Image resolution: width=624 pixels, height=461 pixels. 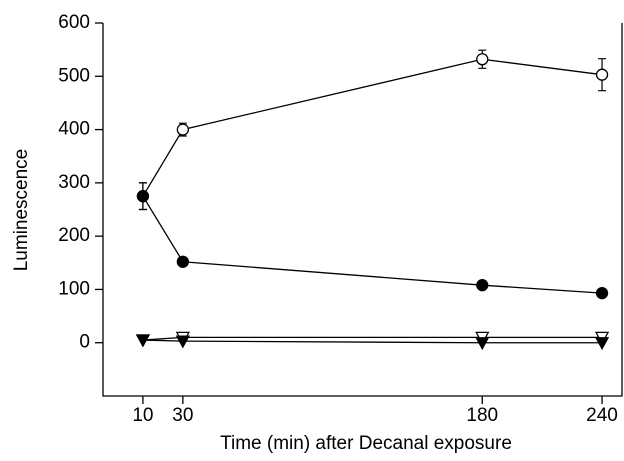 What do you see at coordinates (74, 75) in the screenshot?
I see `y-tick-label: 500` at bounding box center [74, 75].